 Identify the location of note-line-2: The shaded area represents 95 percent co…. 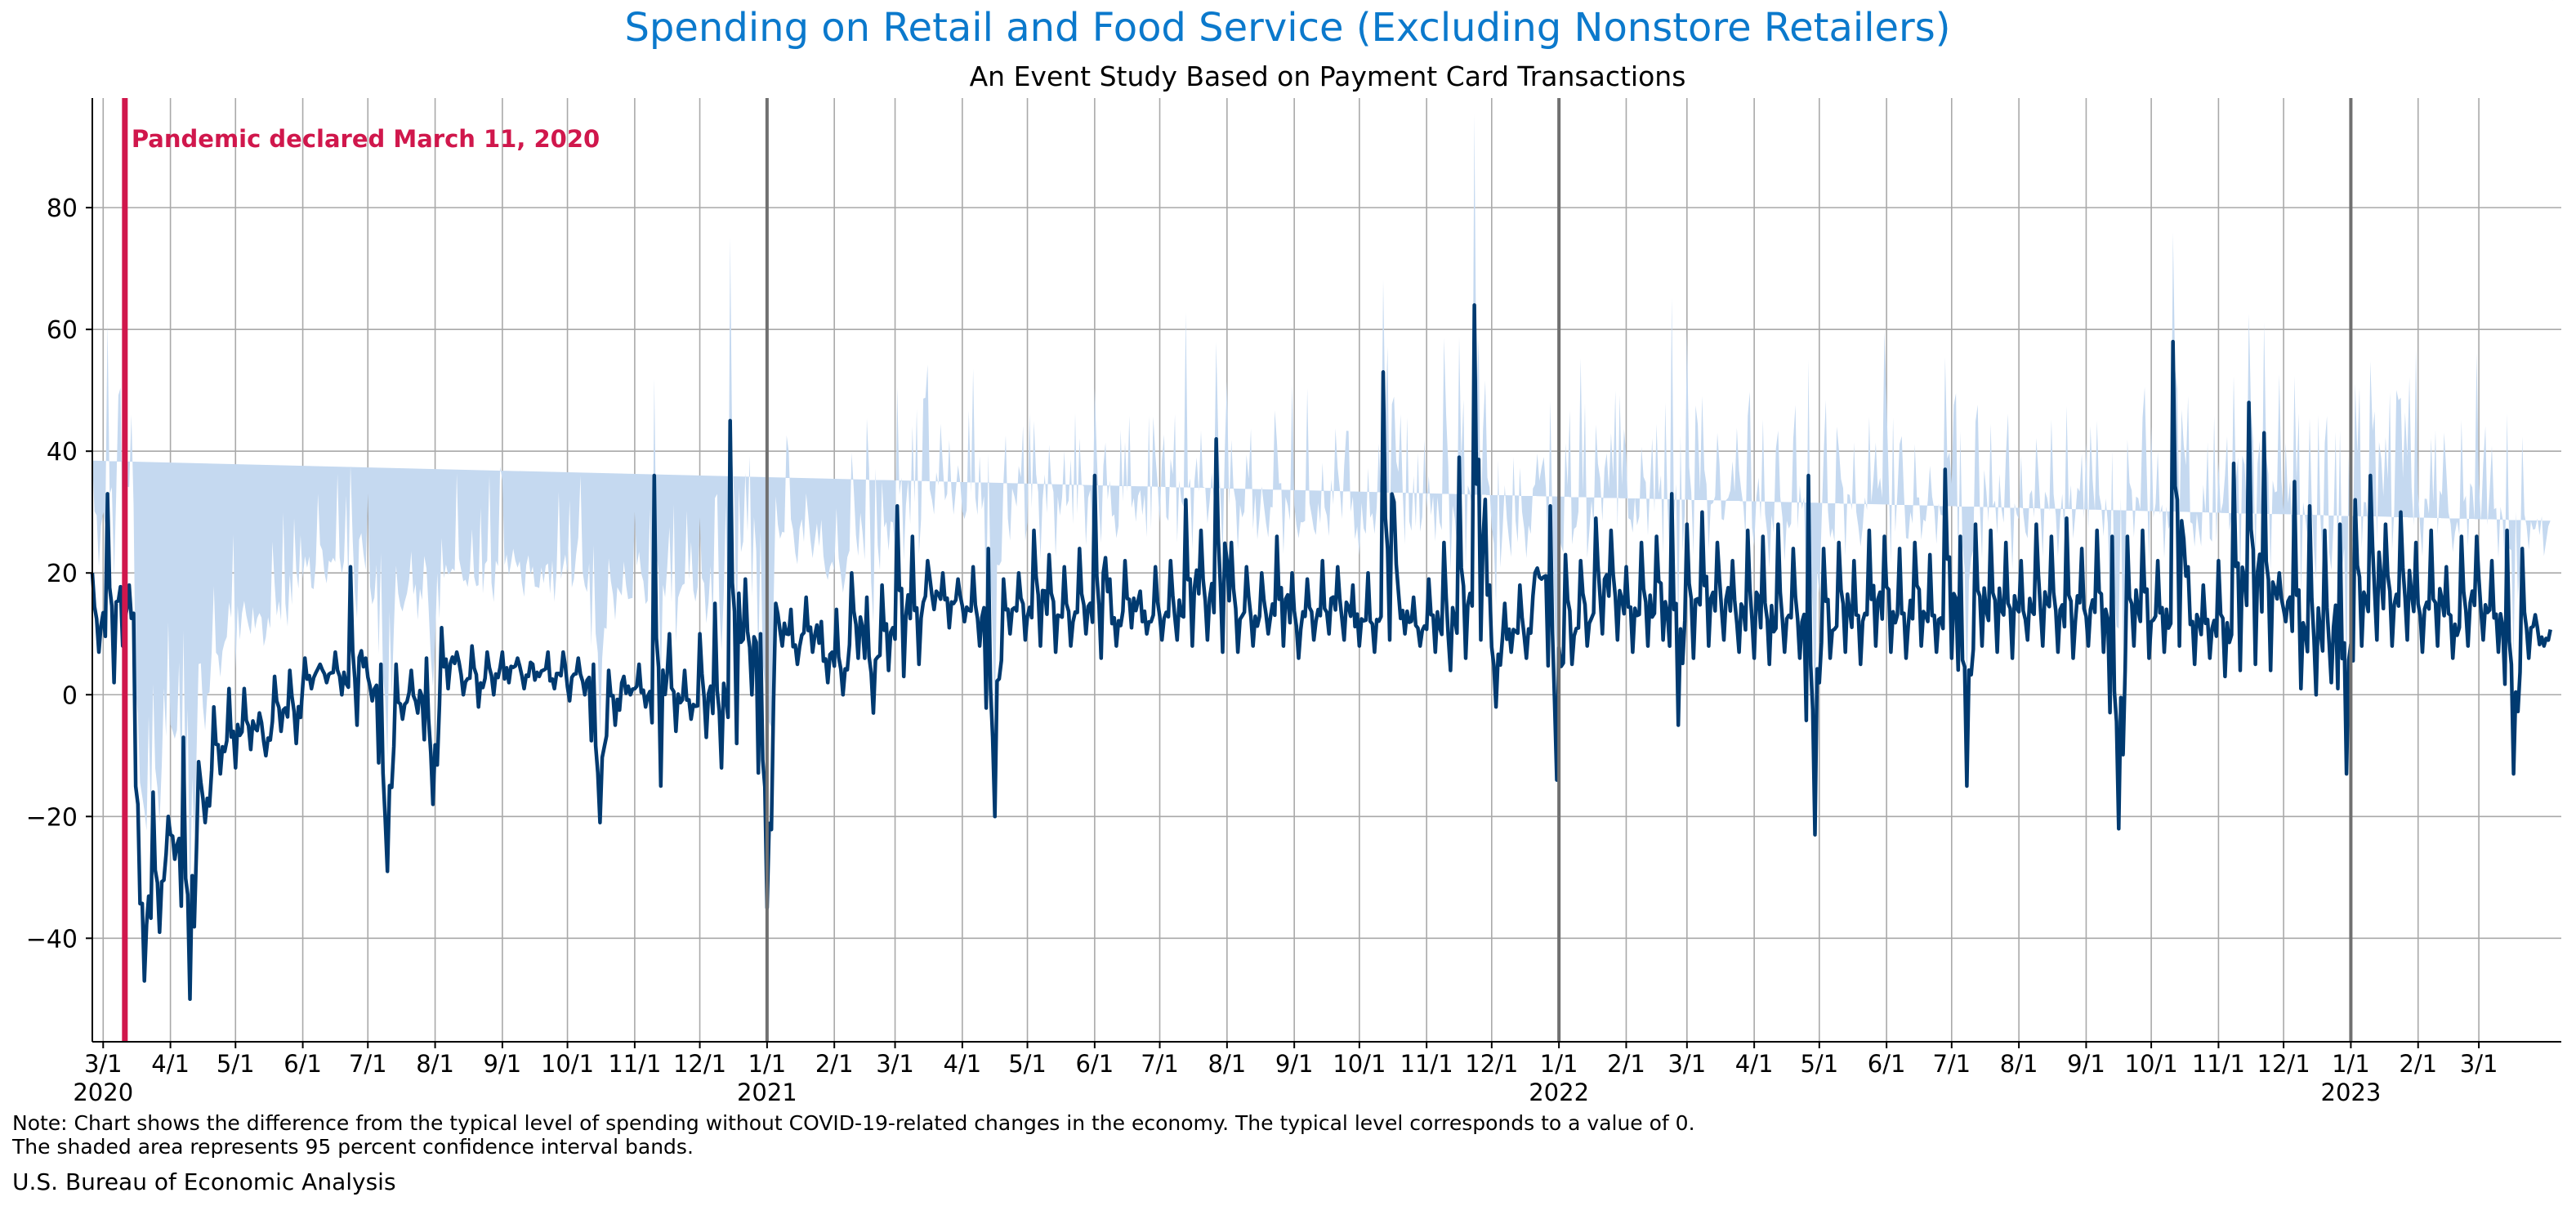
(353, 1147).